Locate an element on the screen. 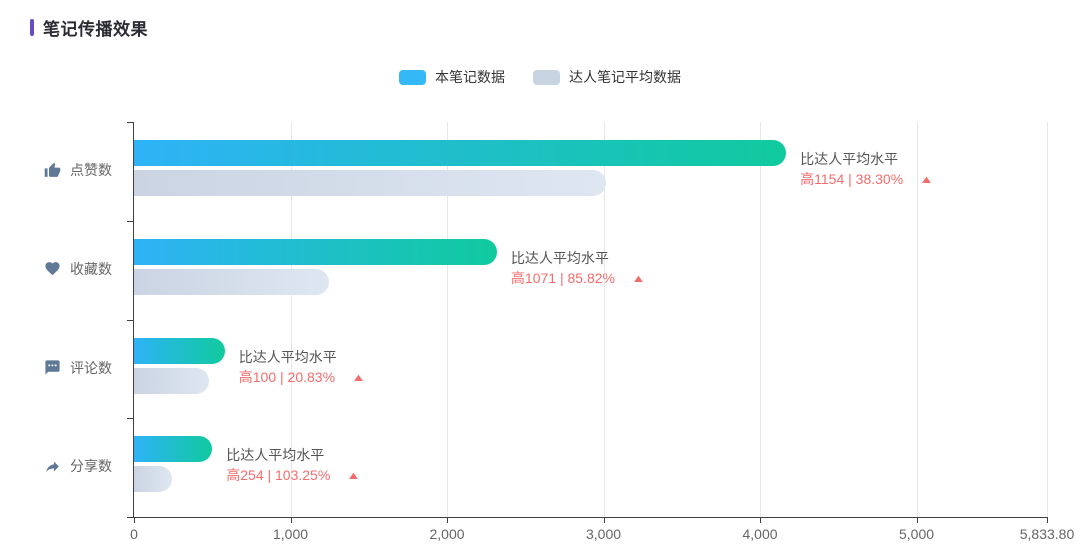 The width and height of the screenshot is (1080, 558). comparison-annotation: 比达人平均水平 高254 | 103.25% ▲ is located at coordinates (294, 465).